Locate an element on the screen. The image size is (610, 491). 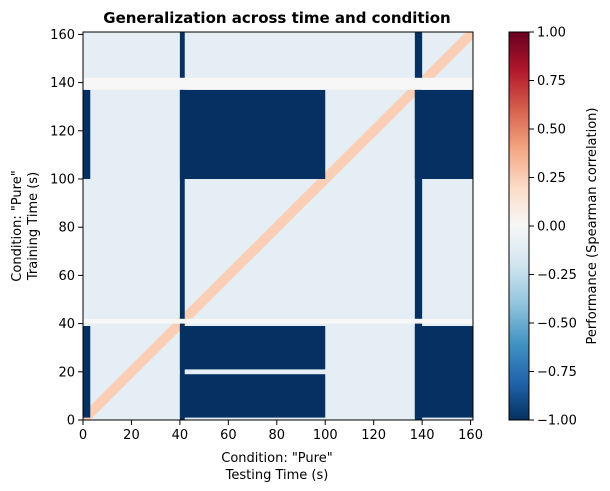
x-tick-label: 120 is located at coordinates (373, 435).